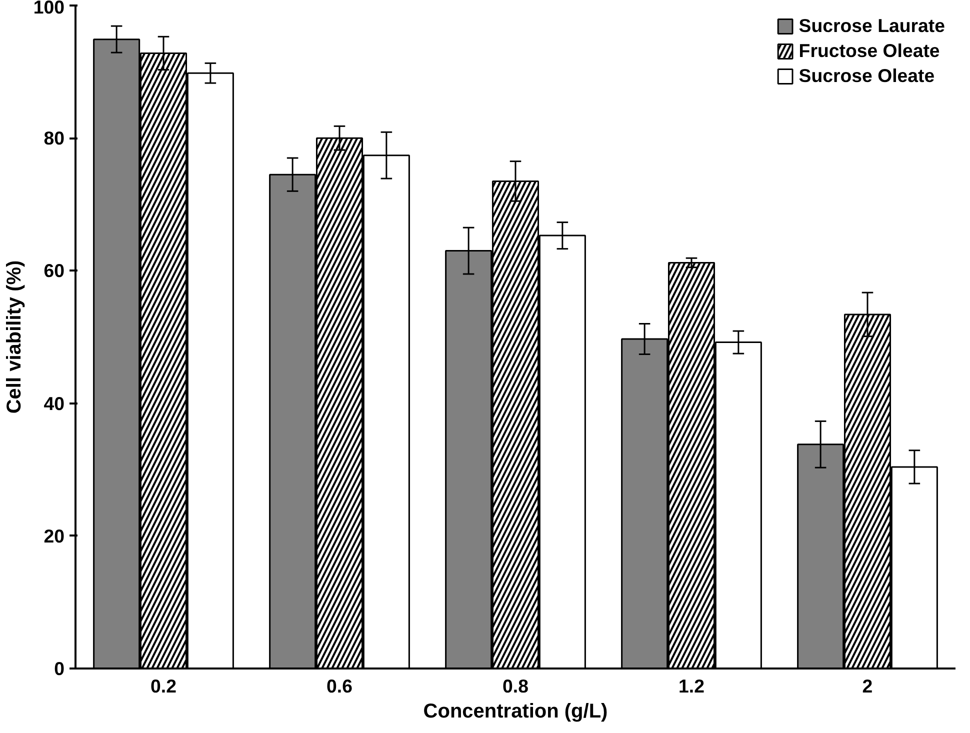 The width and height of the screenshot is (970, 733). What do you see at coordinates (59, 668) in the screenshot?
I see `y-tick-label: 0` at bounding box center [59, 668].